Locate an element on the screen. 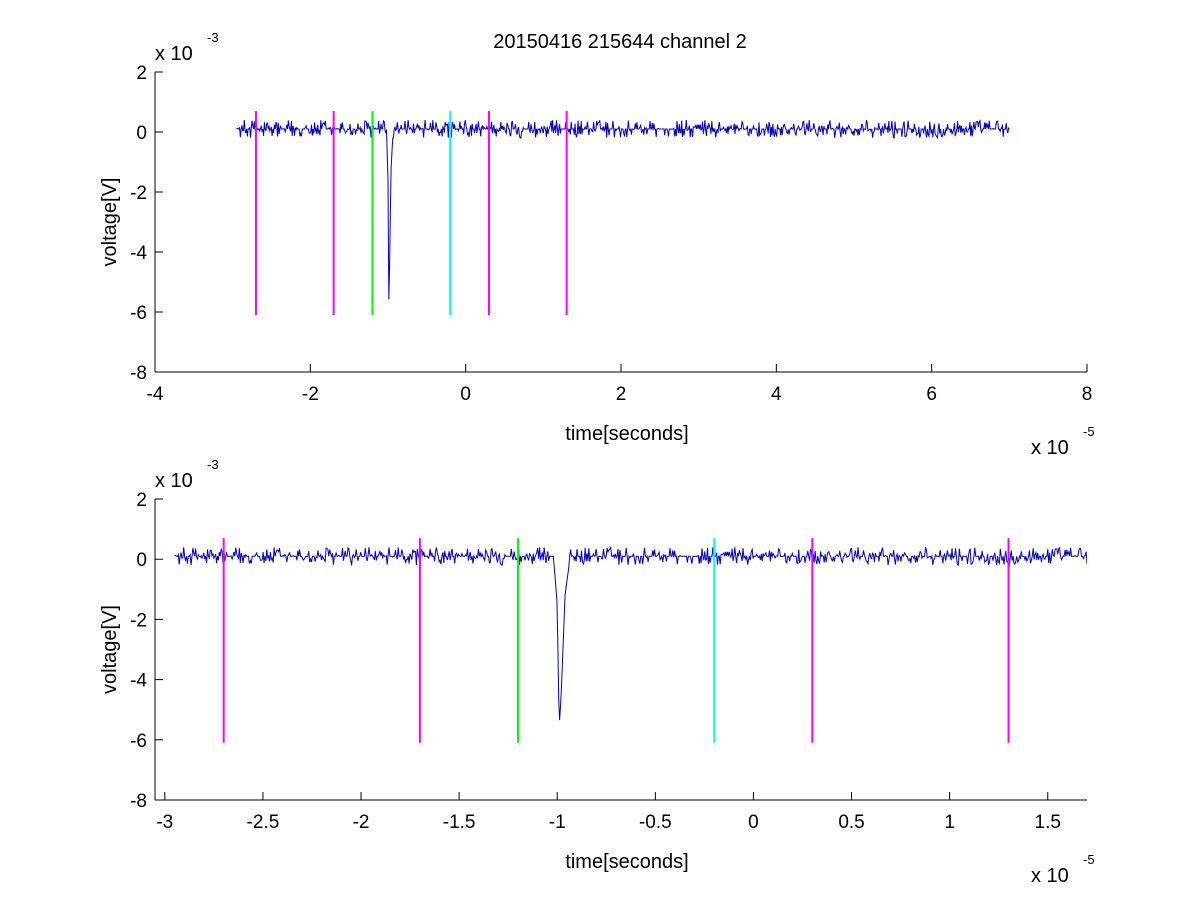 Image resolution: width=1200 pixels, height=901 pixels. x-tick-label: -2.5 is located at coordinates (263, 822).